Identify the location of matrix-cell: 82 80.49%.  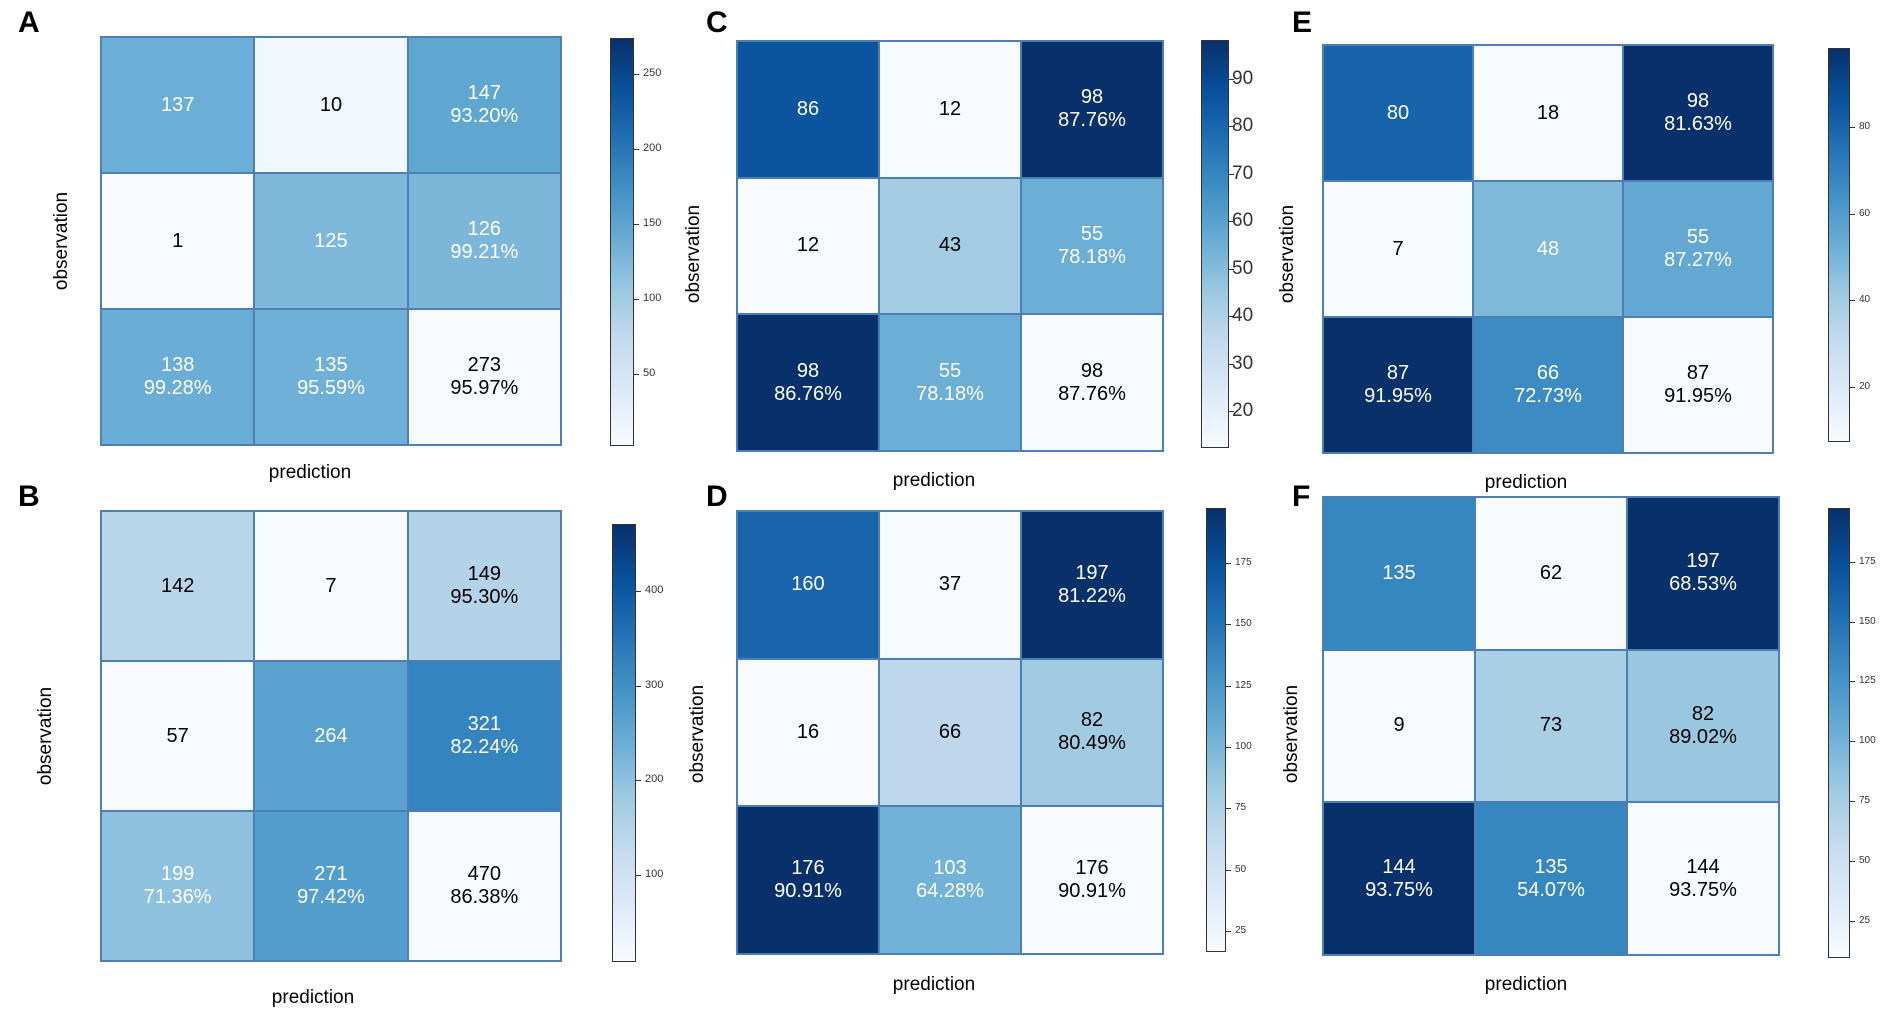
(1092, 732).